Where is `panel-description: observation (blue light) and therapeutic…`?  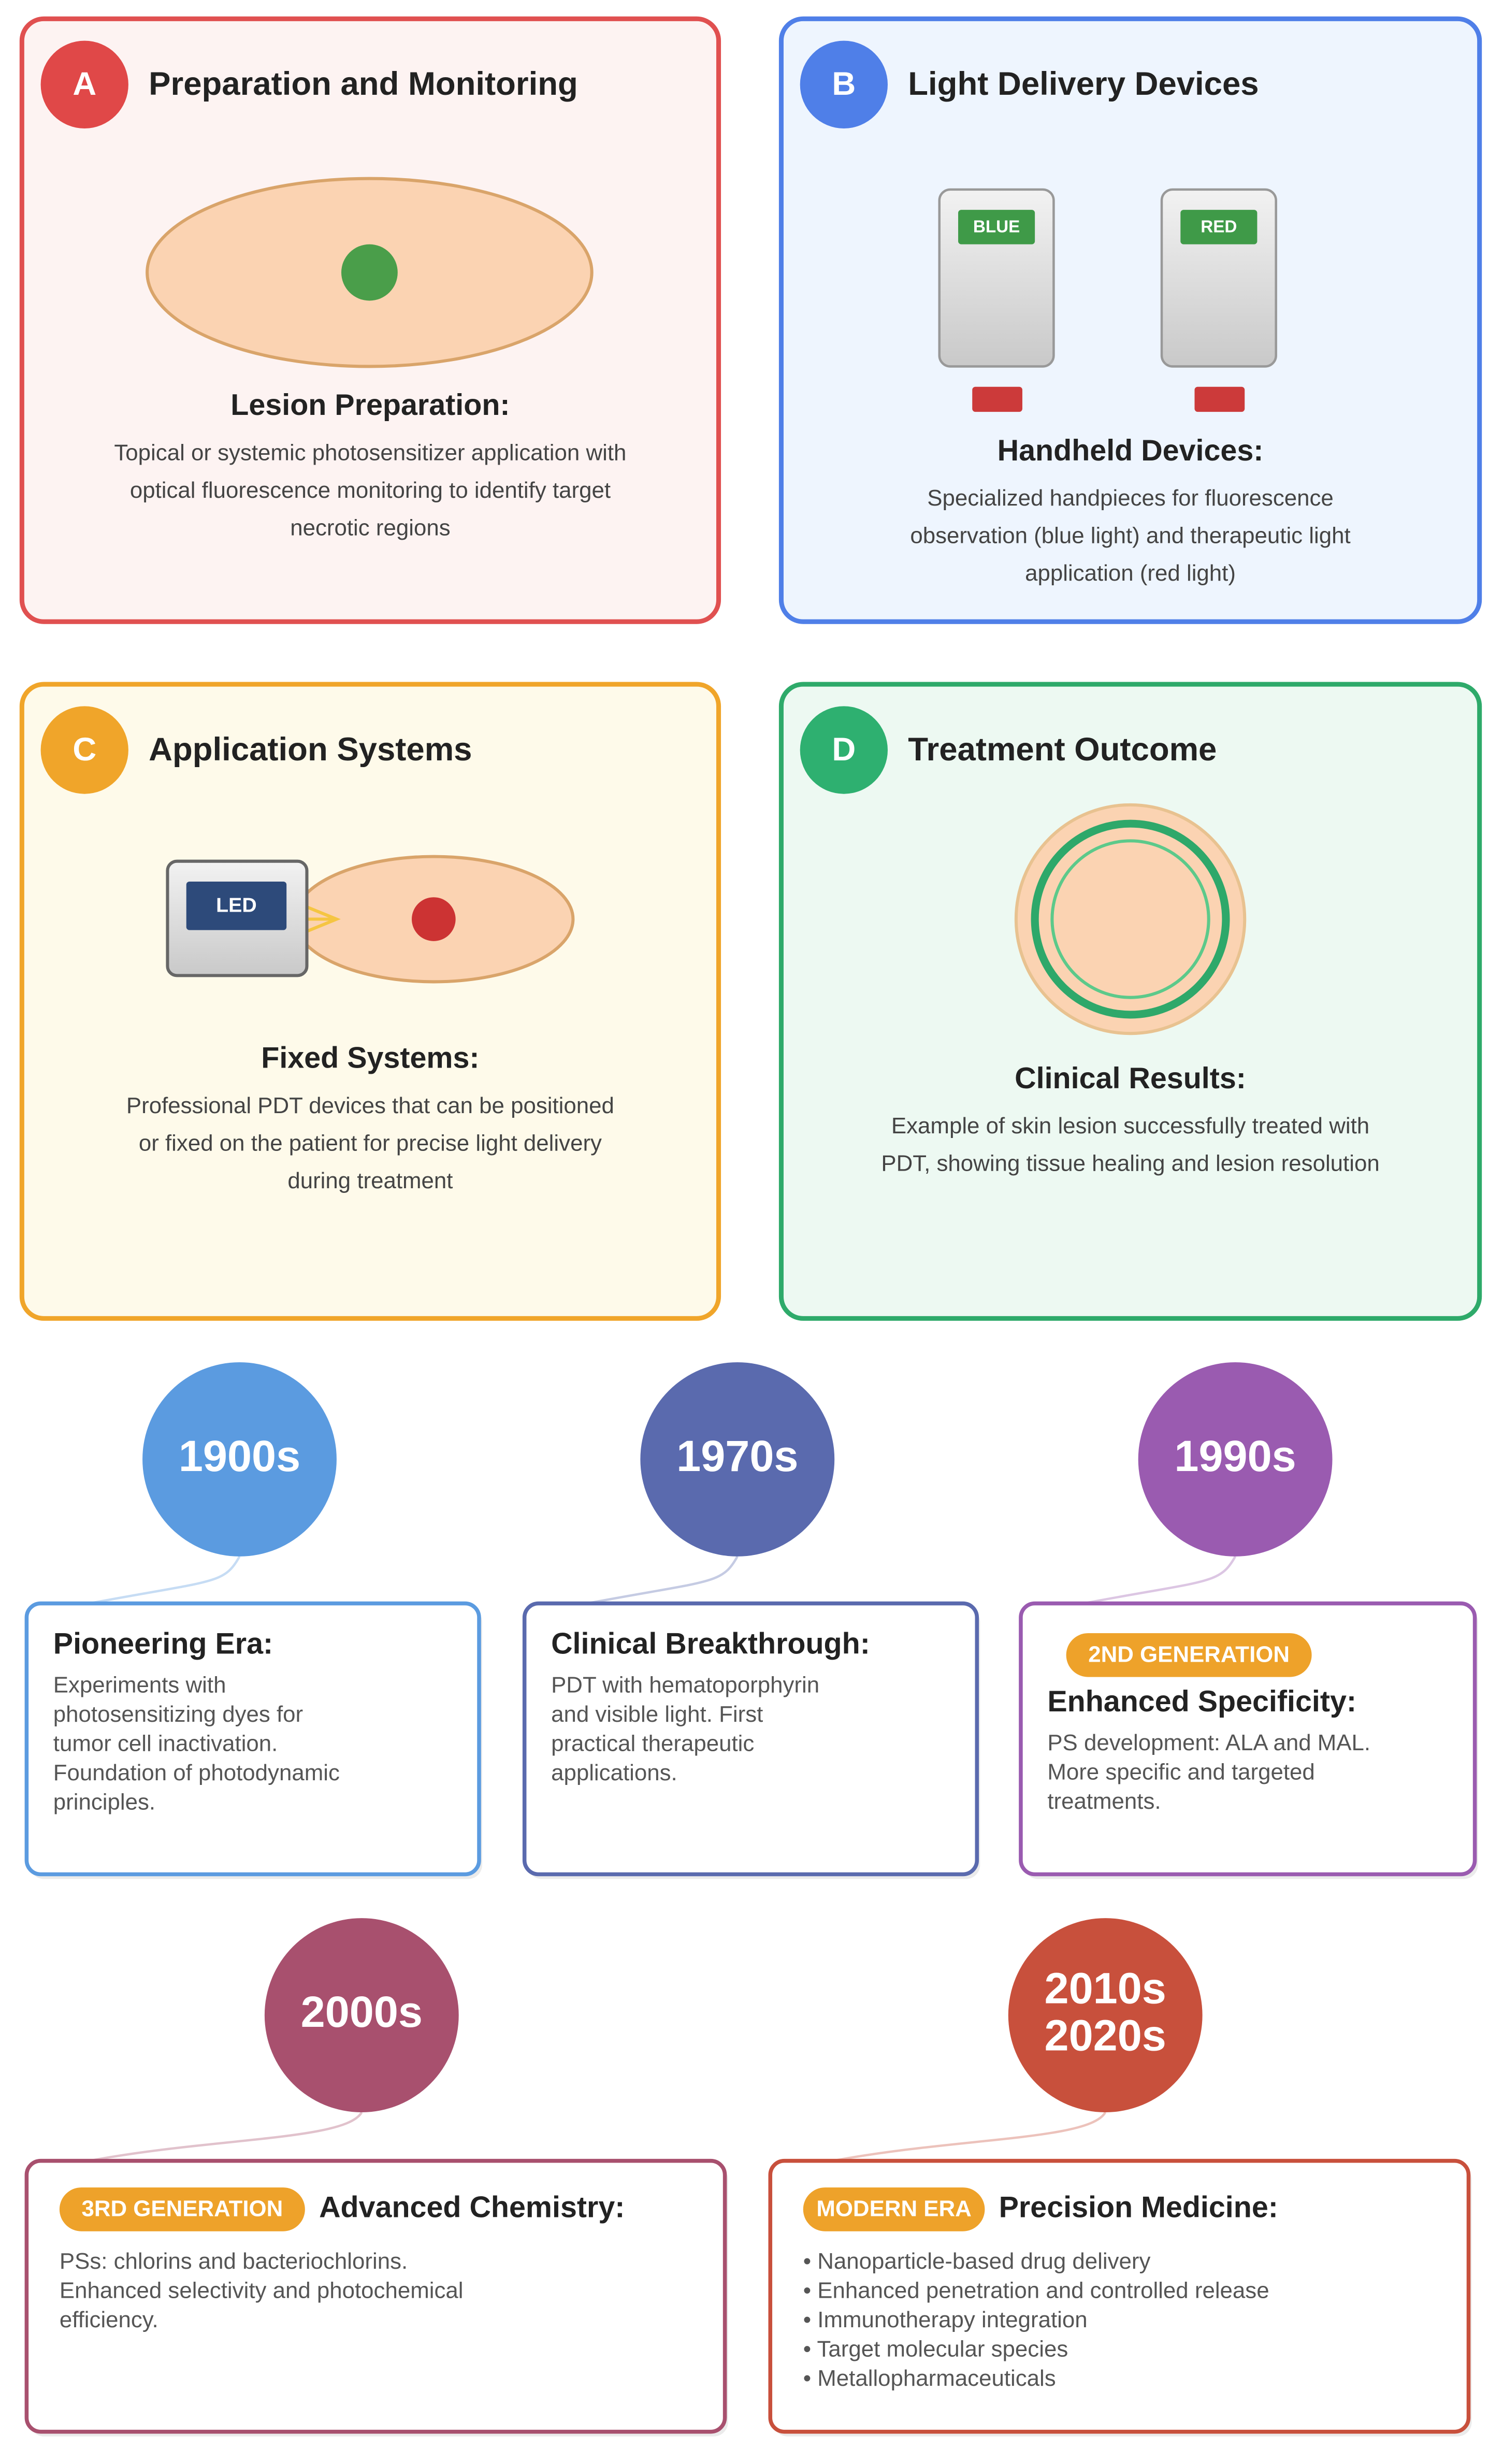
panel-description: observation (blue light) and therapeutic… is located at coordinates (1130, 536).